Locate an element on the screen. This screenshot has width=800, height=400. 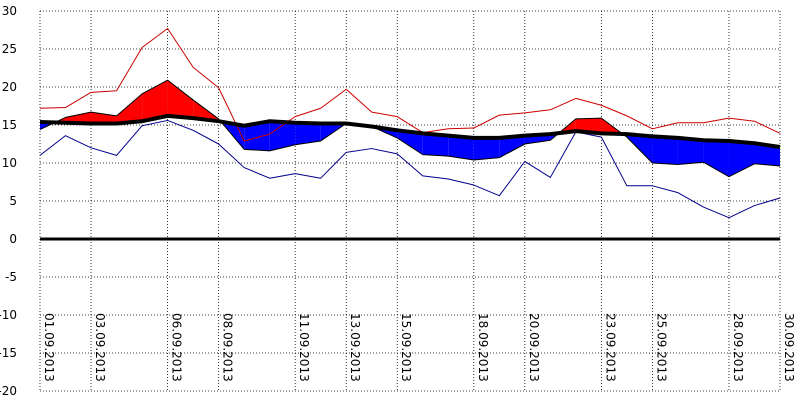
x-tick-label: 30.09.2013 is located at coordinates (789, 347).